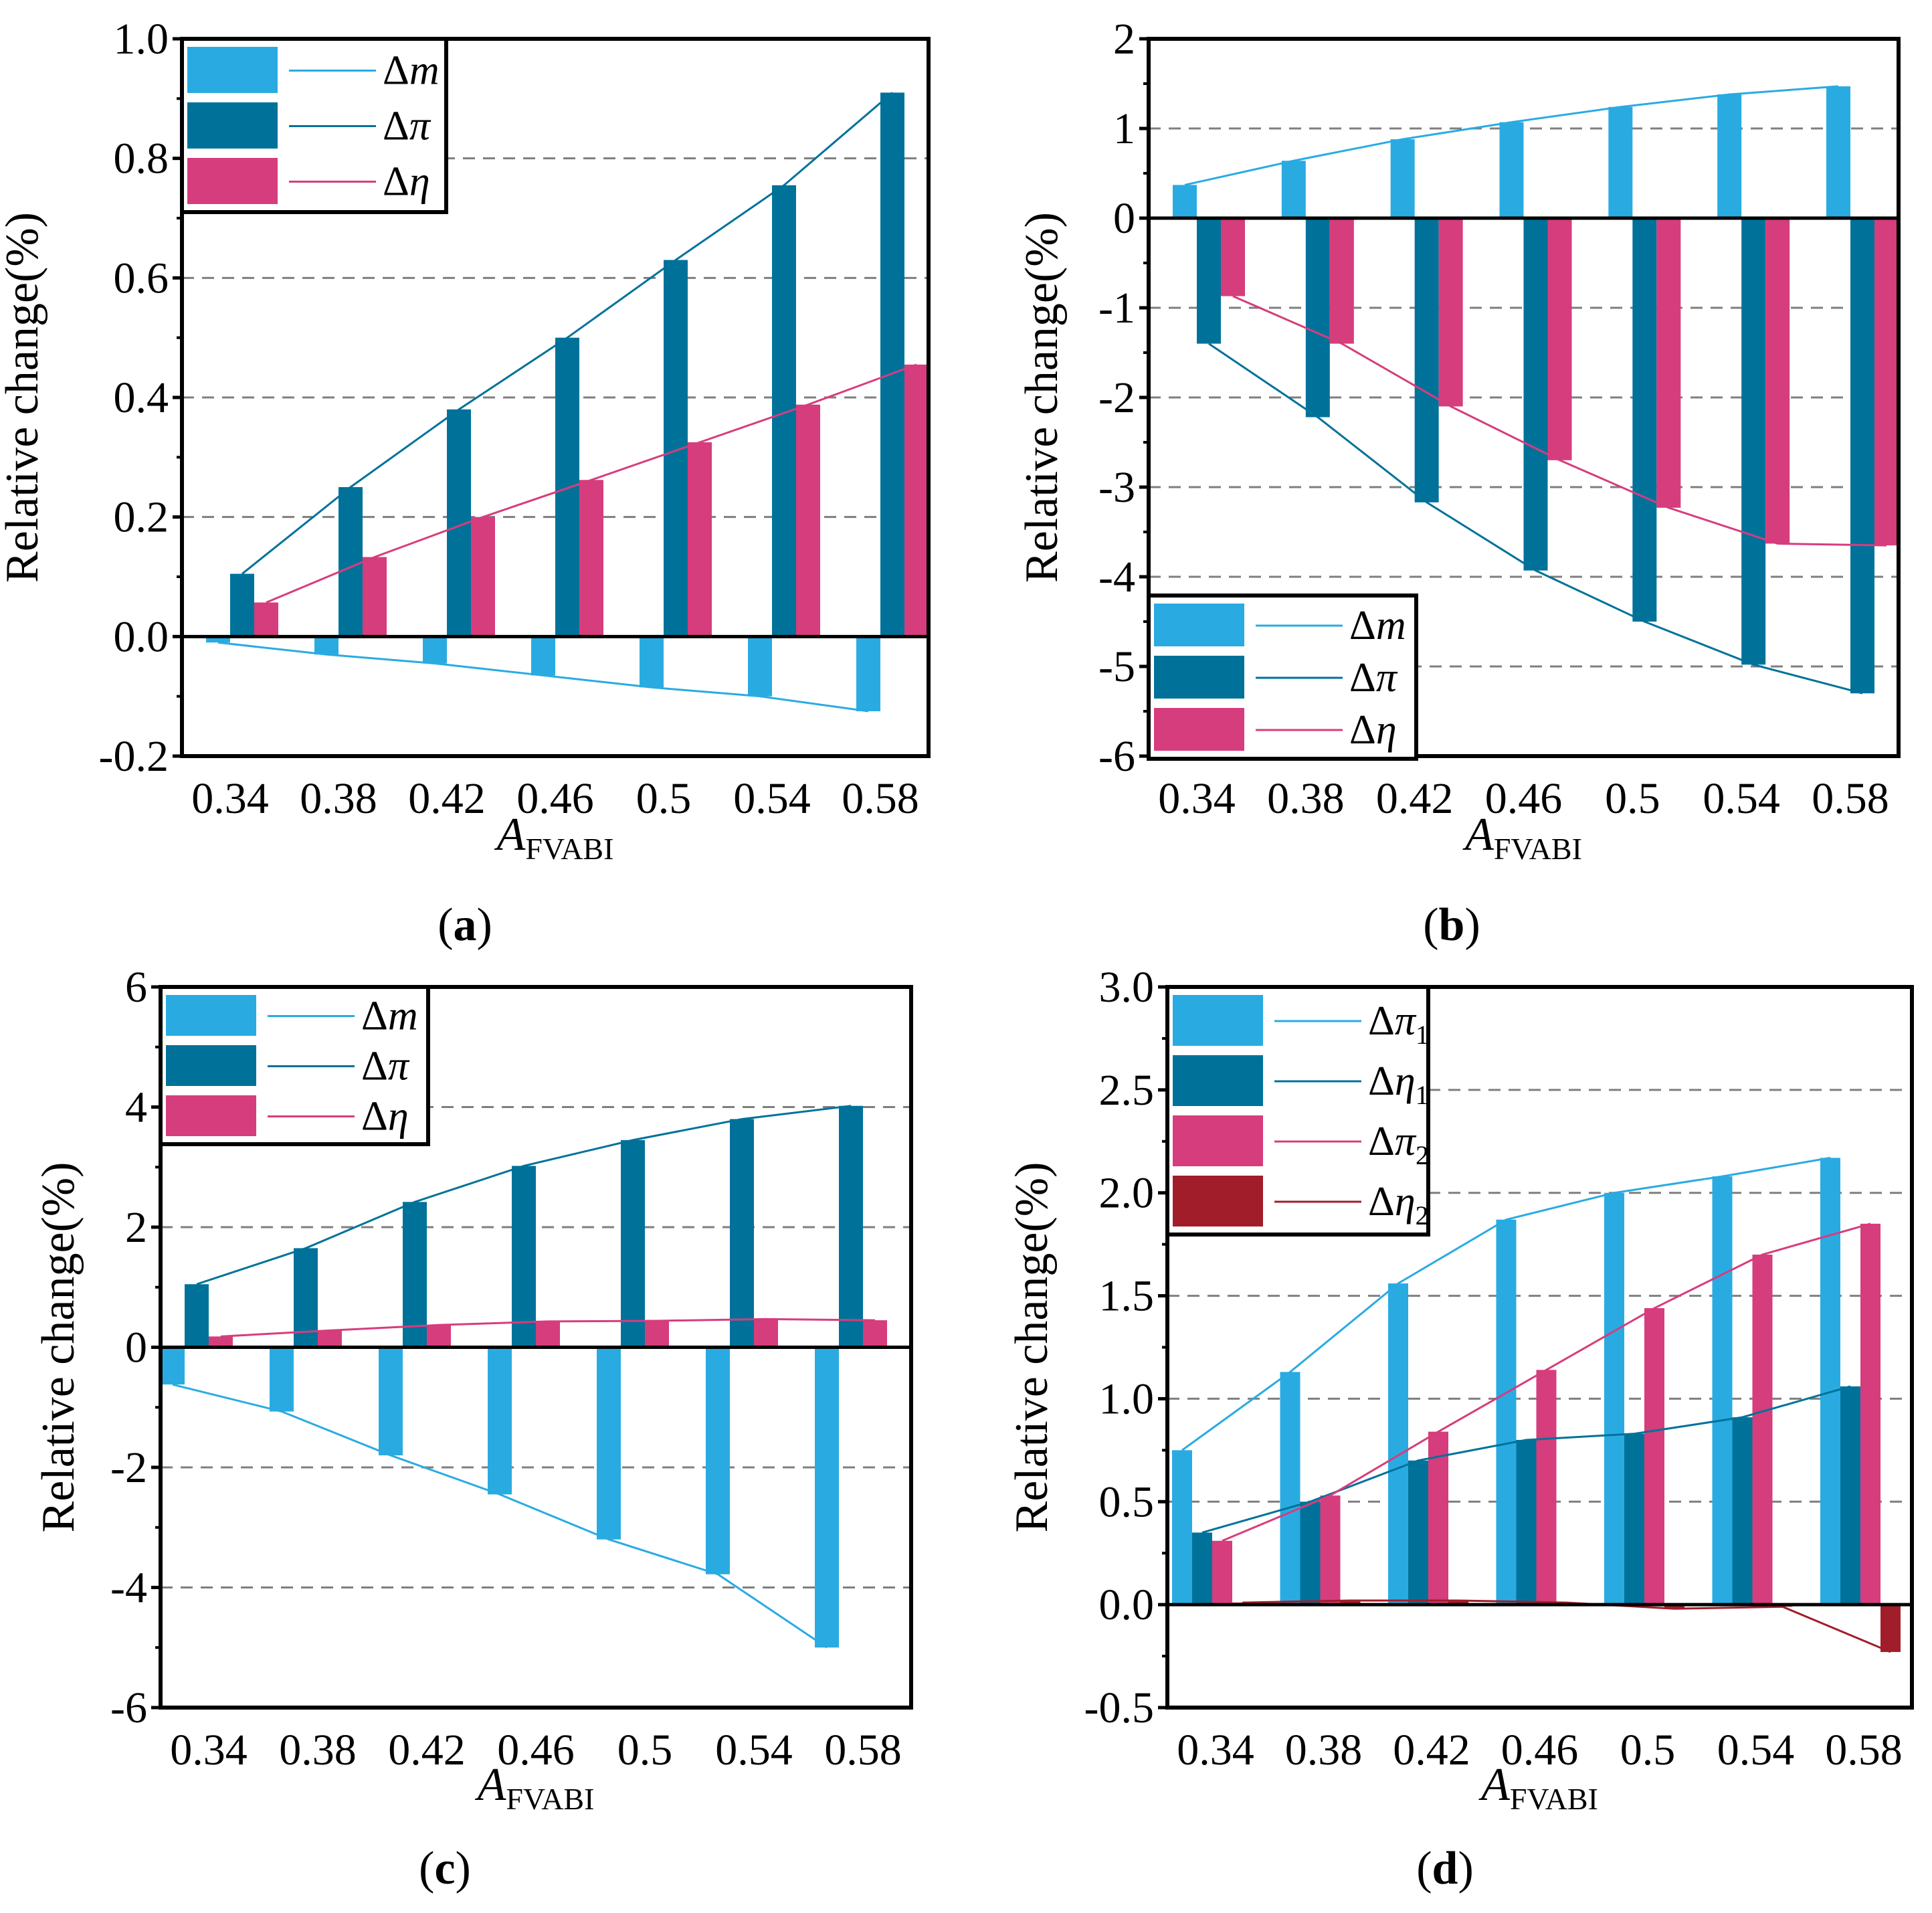 The image size is (1932, 1913). I want to click on y-tick-label: 0.6, so click(142, 278).